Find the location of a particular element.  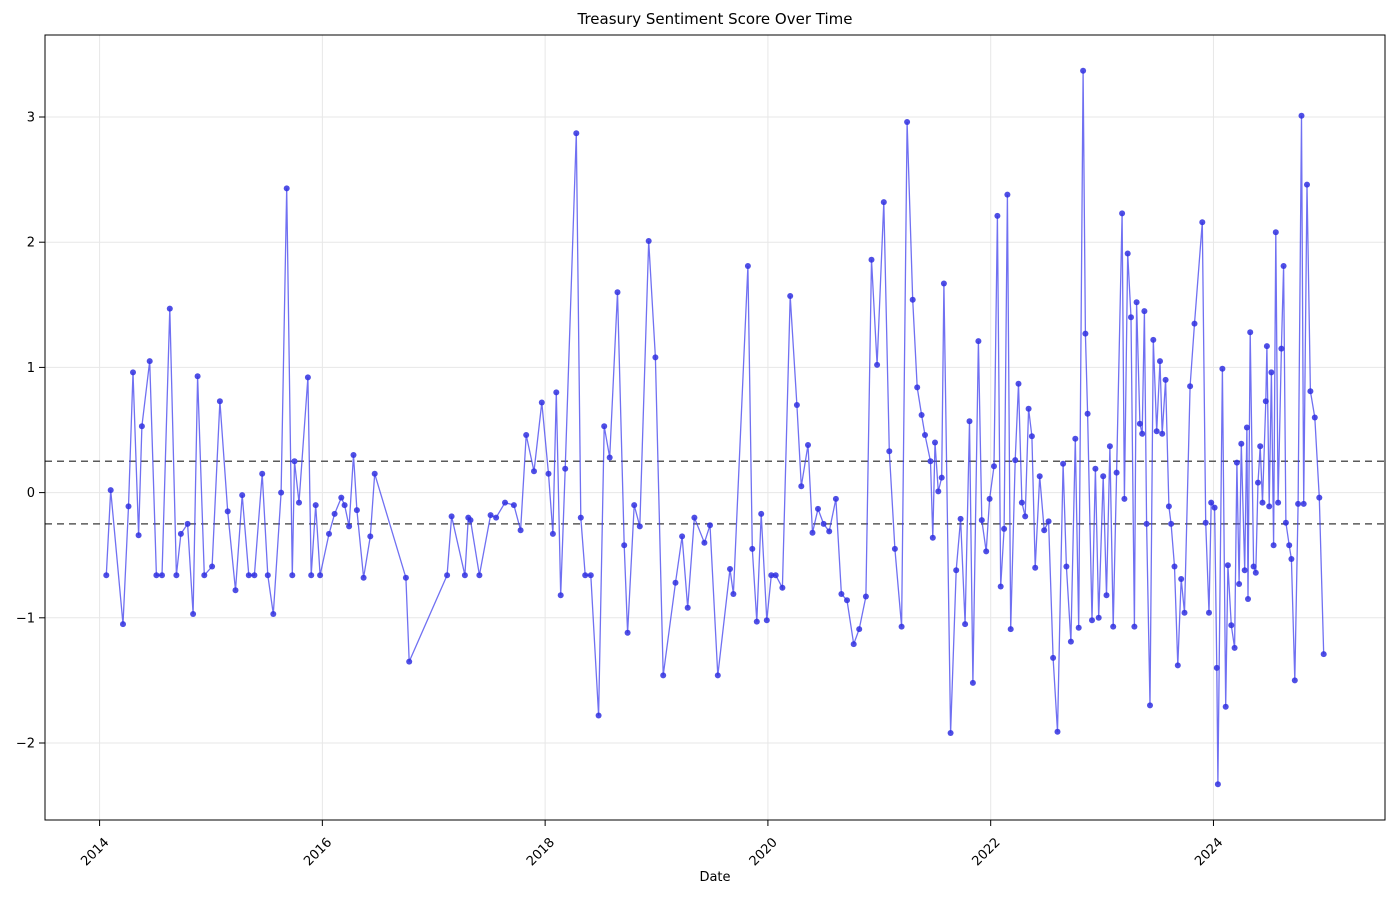

y-axis-ticks: −2 −1 0 1 2 3 is located at coordinates (30, 431).